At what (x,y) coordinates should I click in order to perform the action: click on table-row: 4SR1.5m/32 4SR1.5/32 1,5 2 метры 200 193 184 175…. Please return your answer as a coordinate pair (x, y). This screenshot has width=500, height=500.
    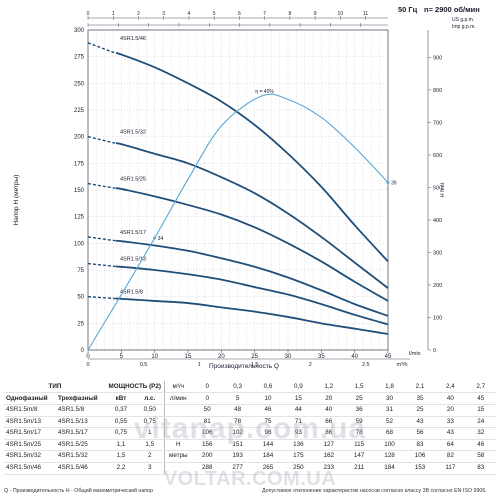
    Looking at the image, I should click on (250, 456).